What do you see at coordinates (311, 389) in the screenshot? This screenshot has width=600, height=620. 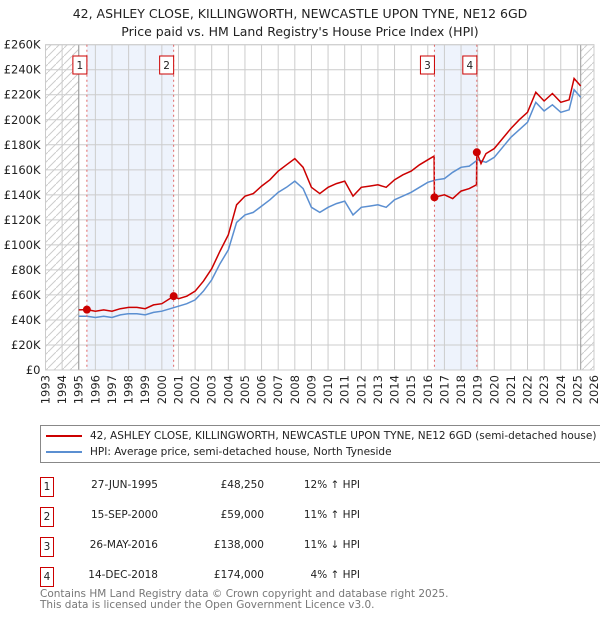 I see `x-tick-label: 2009` at bounding box center [311, 389].